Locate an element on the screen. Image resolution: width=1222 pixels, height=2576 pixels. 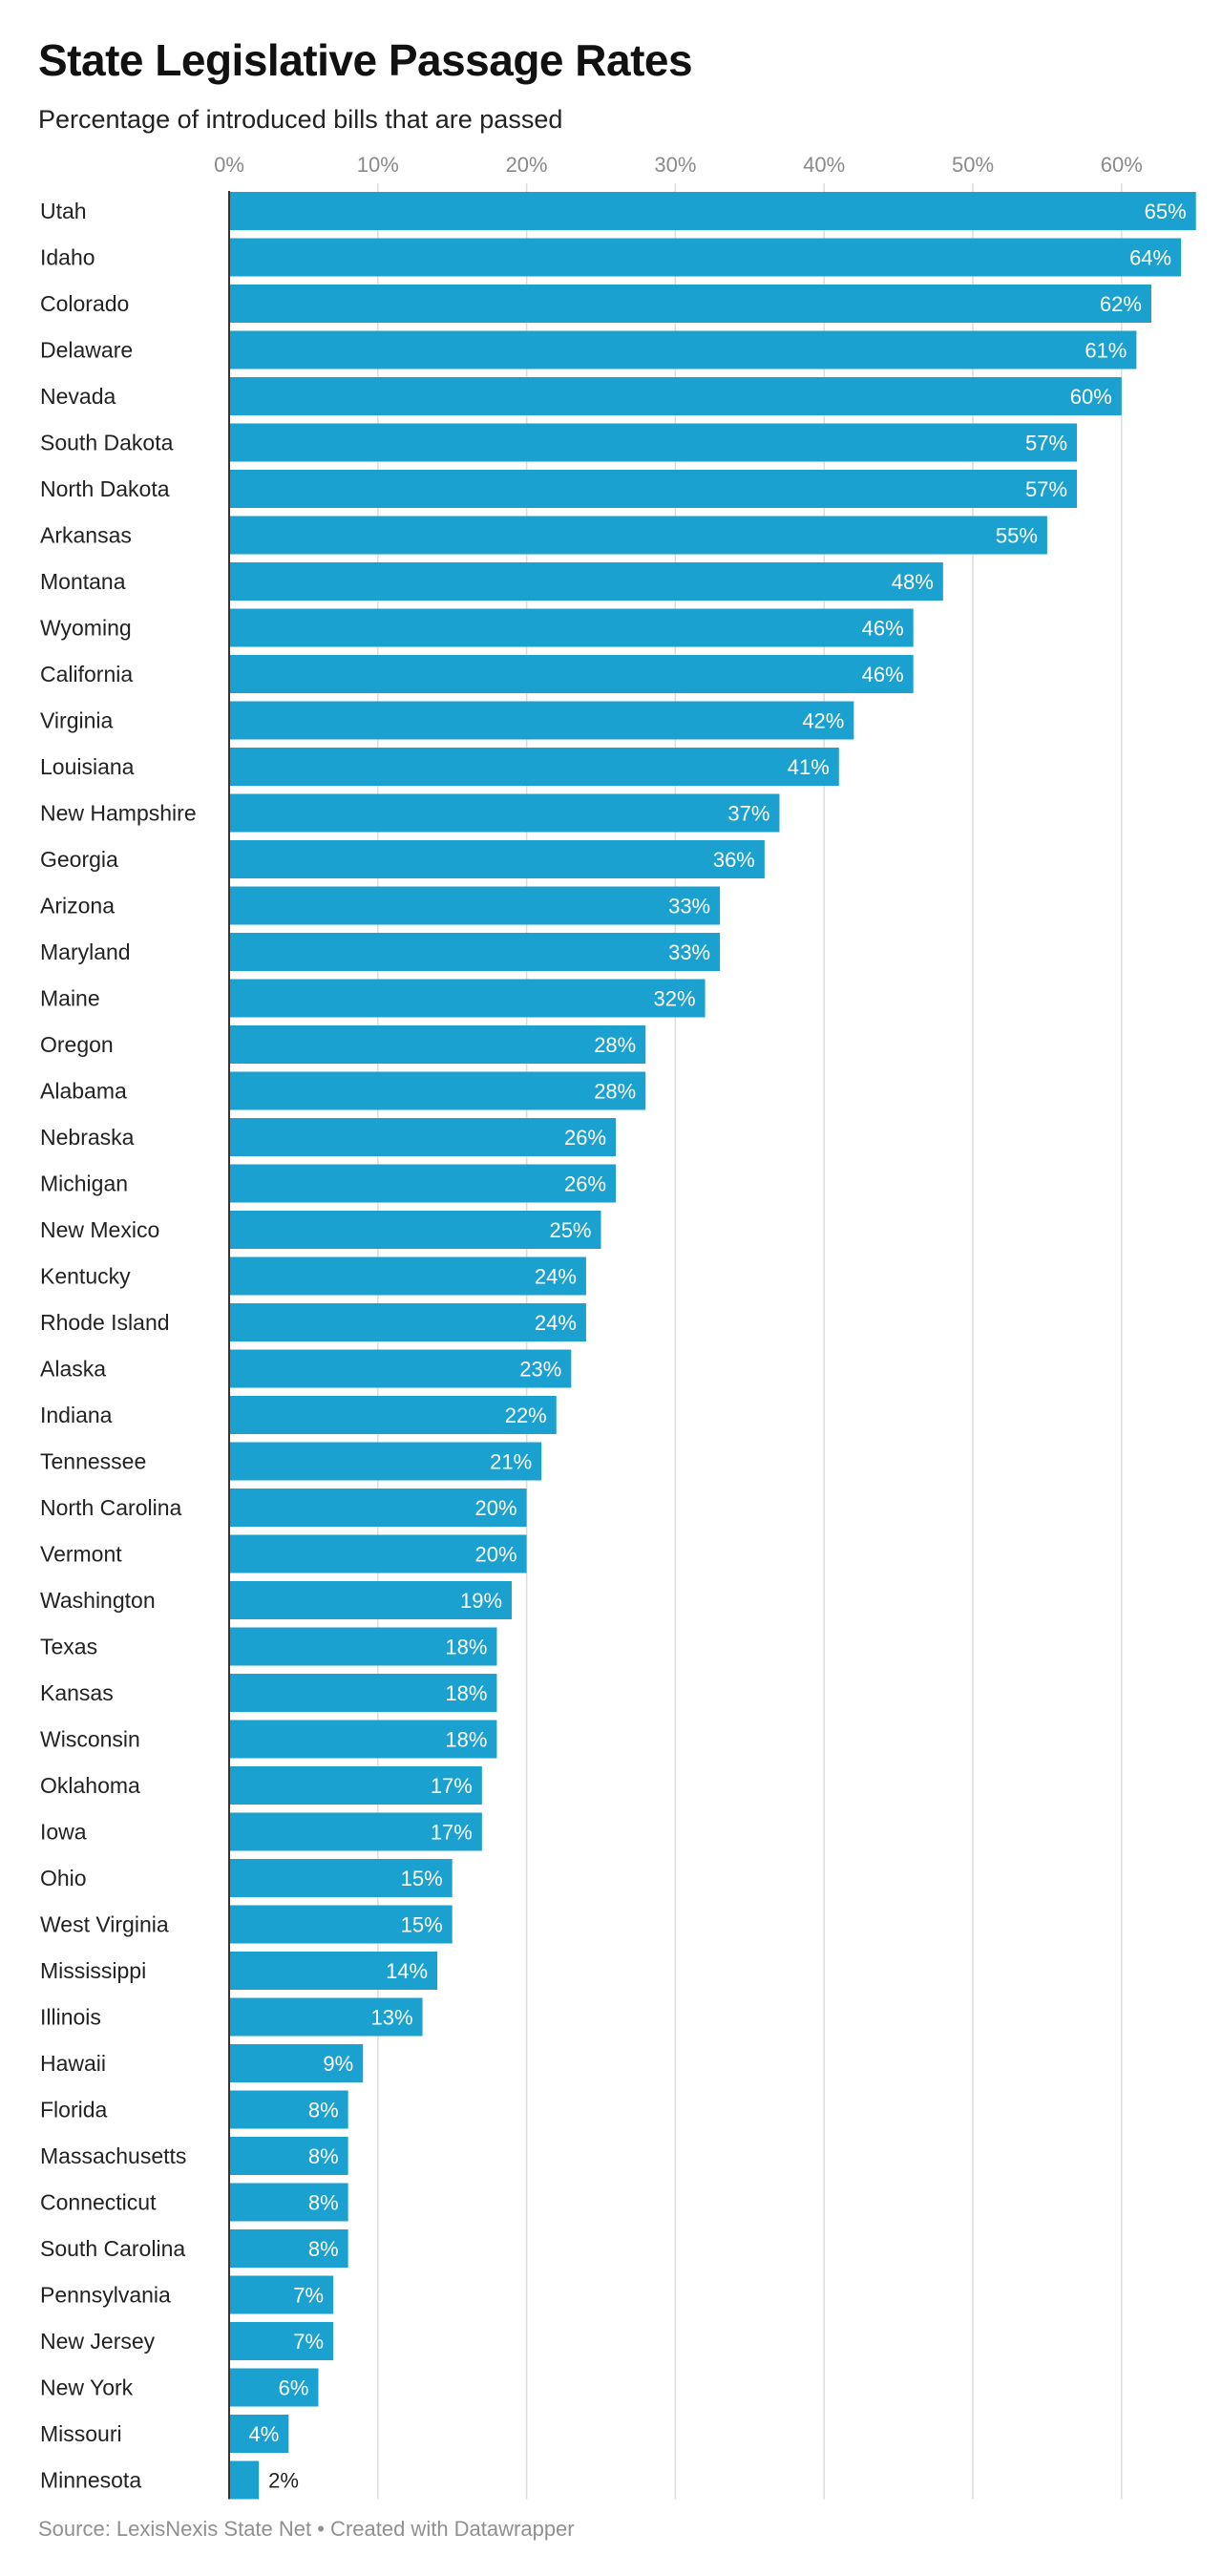
category-label: Washington is located at coordinates (98, 1600).